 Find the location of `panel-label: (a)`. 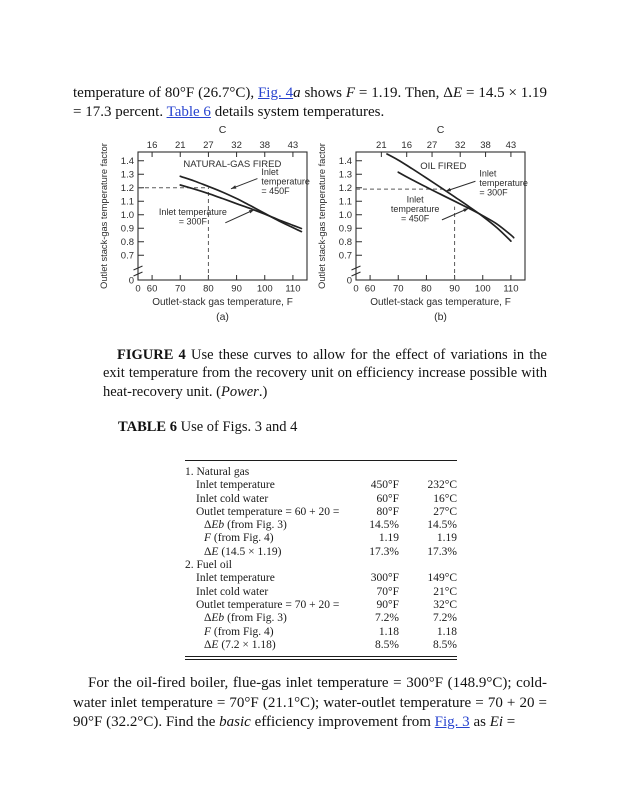

panel-label: (a) is located at coordinates (222, 317).